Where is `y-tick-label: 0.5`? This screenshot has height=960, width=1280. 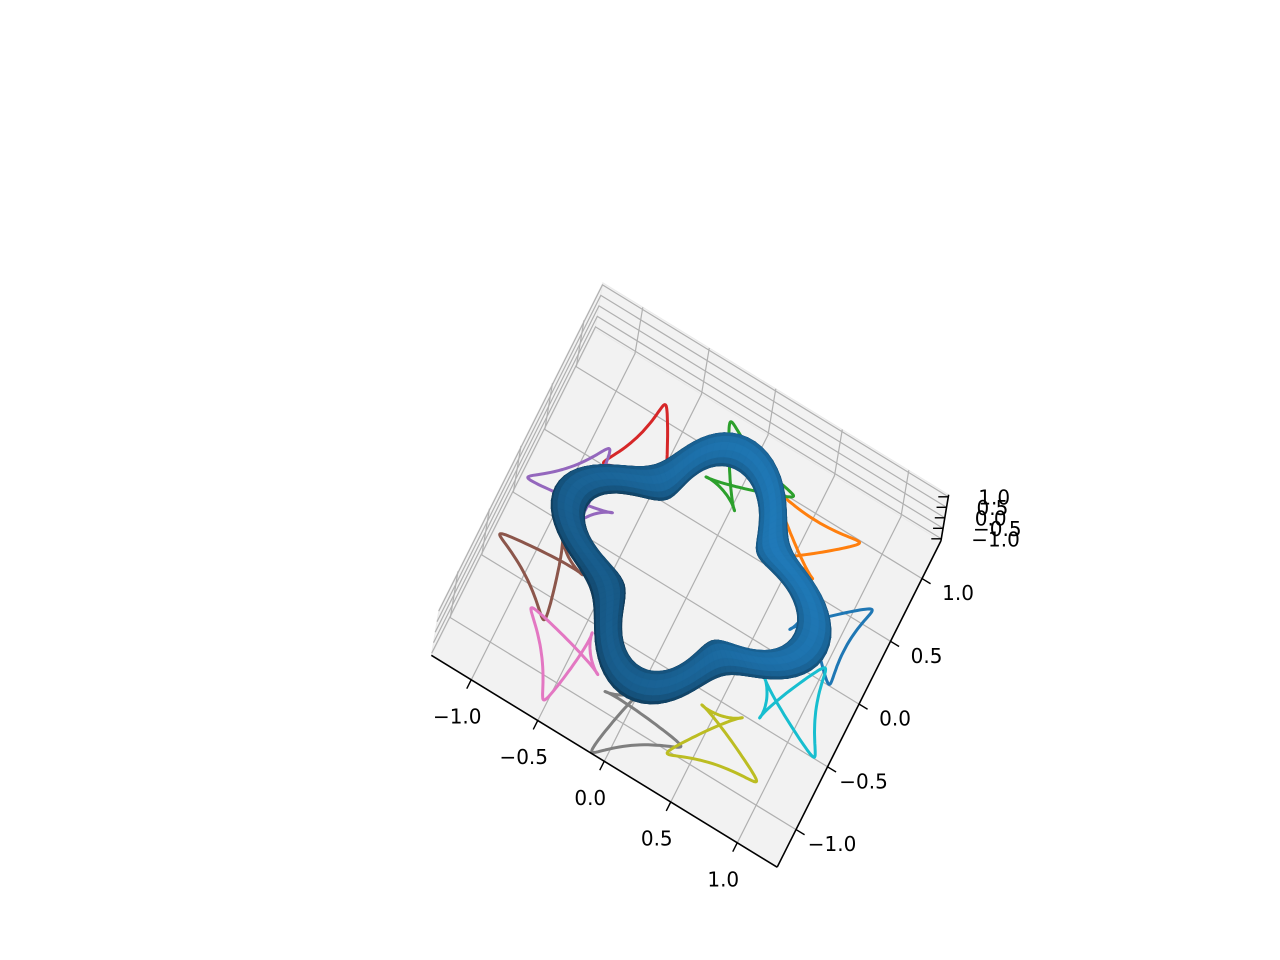 y-tick-label: 0.5 is located at coordinates (927, 656).